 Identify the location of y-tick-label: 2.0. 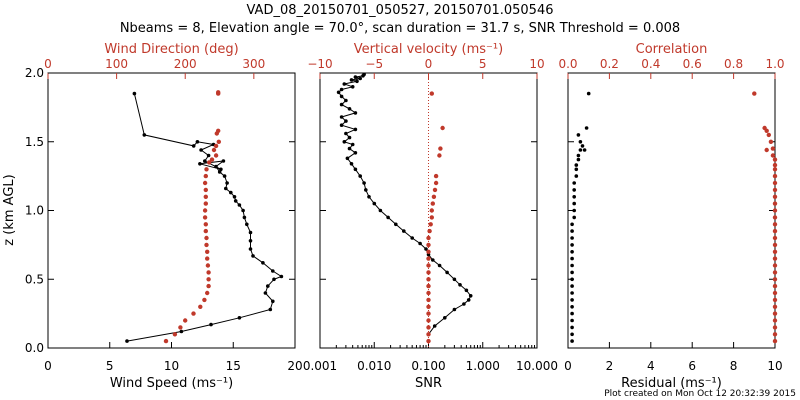
(34, 73).